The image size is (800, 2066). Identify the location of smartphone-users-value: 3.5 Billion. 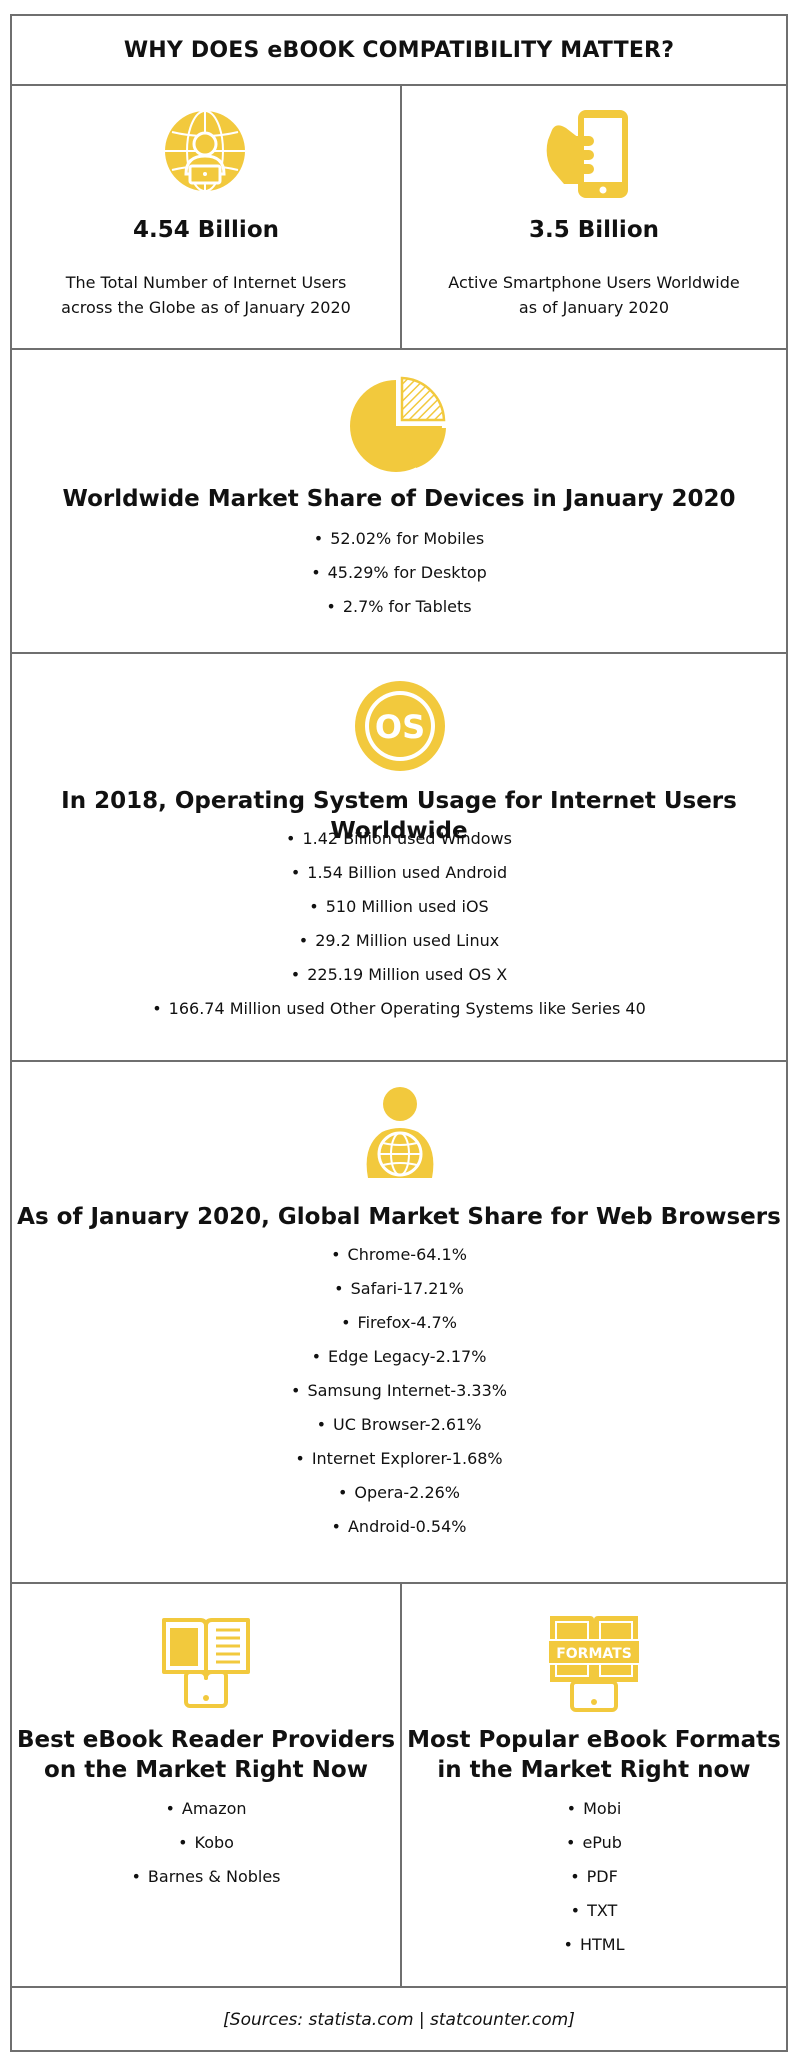
(594, 230).